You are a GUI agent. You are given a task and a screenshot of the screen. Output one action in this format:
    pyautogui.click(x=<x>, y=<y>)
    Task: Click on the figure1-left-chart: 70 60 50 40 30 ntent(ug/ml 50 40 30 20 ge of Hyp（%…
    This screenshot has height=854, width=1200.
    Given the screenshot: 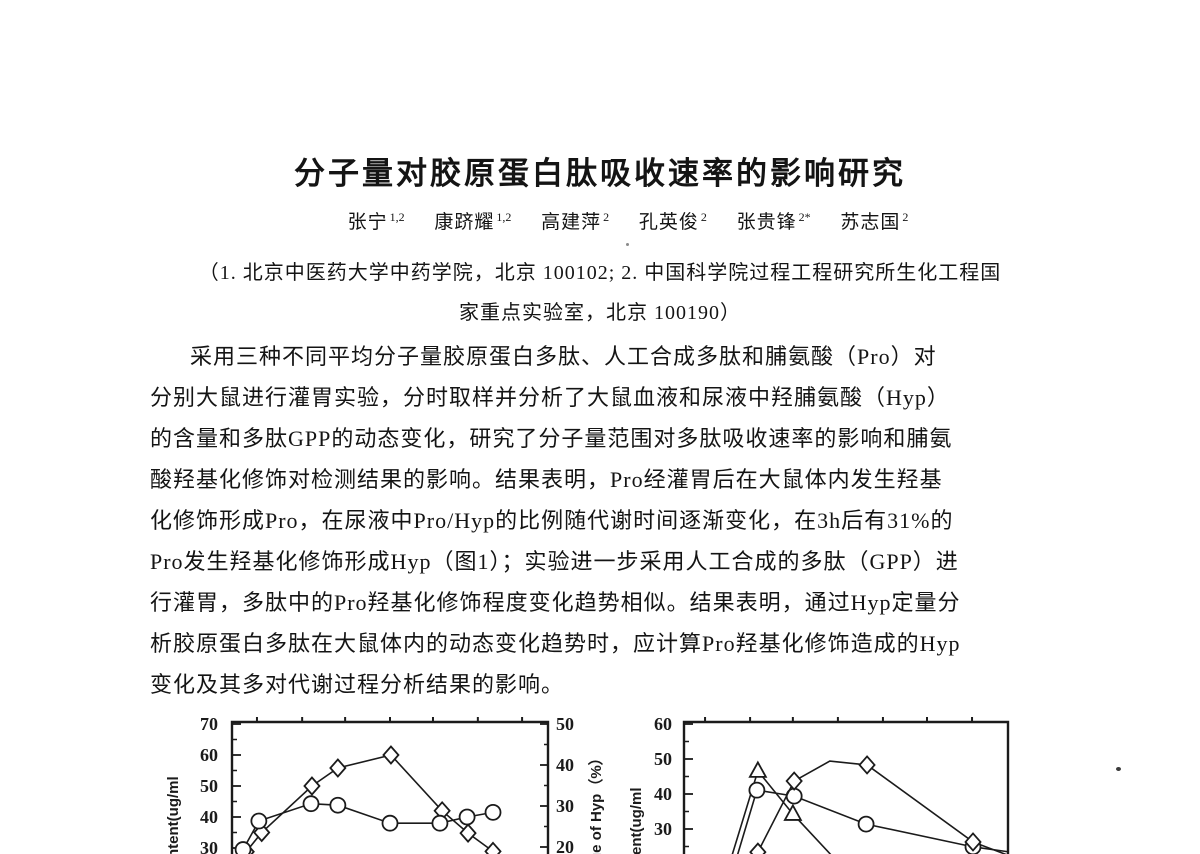 What is the action you would take?
    pyautogui.click(x=385, y=784)
    